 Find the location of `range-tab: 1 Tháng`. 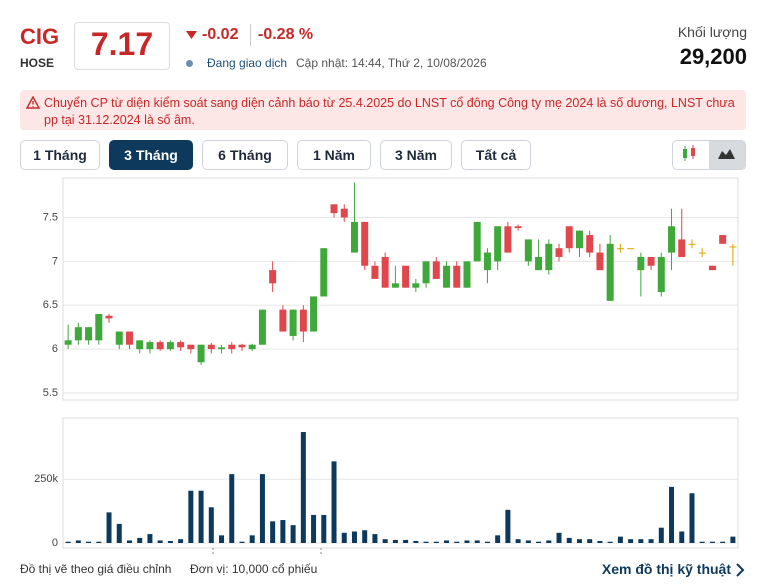

range-tab: 1 Tháng is located at coordinates (60, 155).